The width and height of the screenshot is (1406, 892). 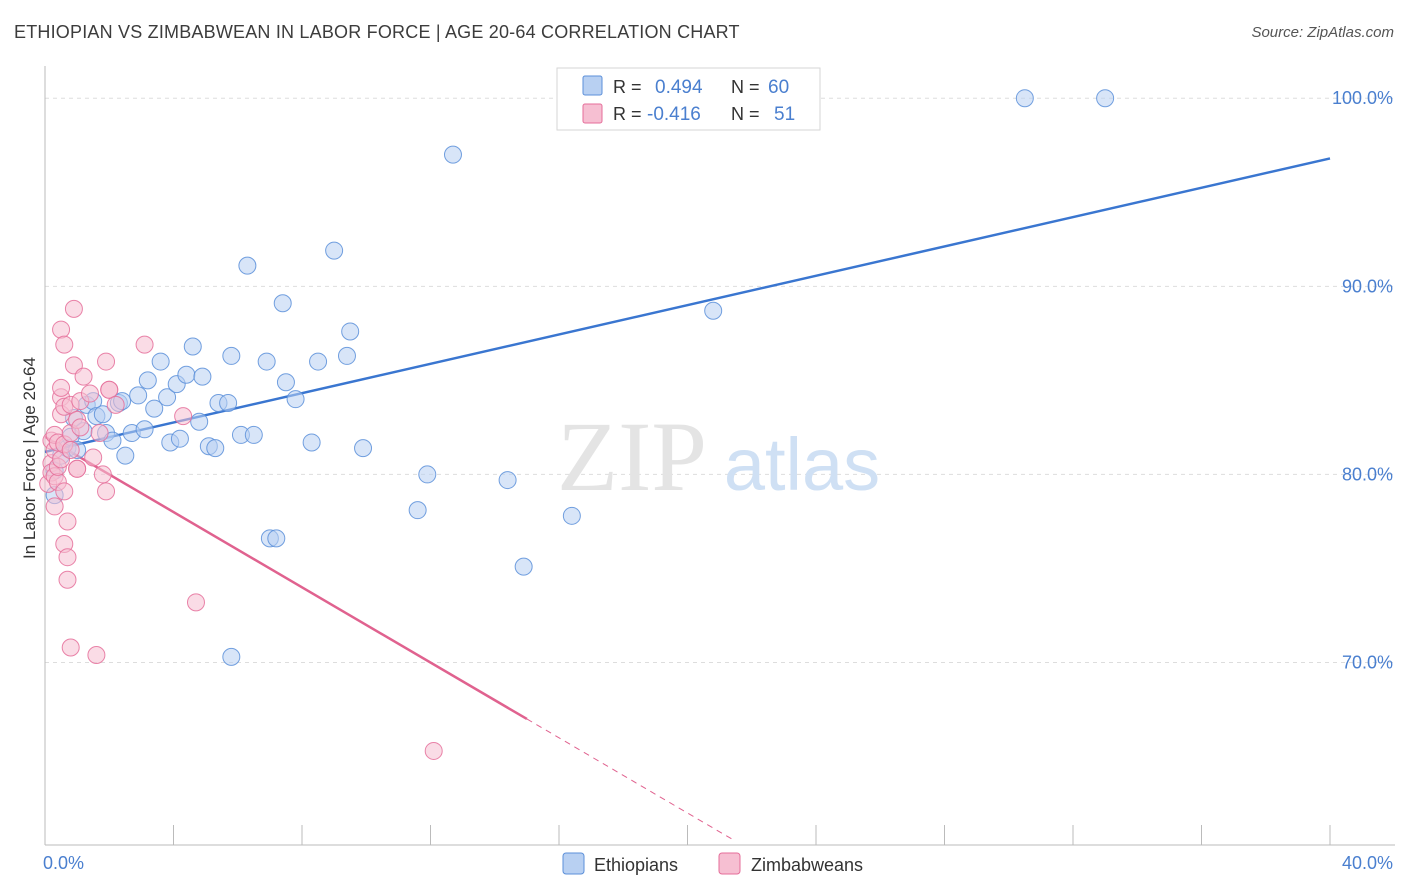 I want to click on y-tick-label-100: 100.0%, so click(x=1362, y=98).